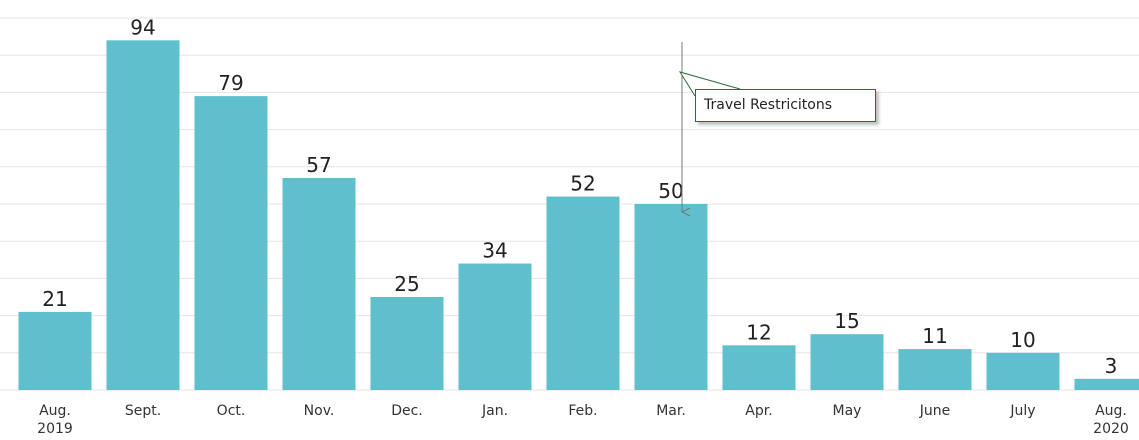 The height and width of the screenshot is (440, 1139). What do you see at coordinates (582, 184) in the screenshot?
I see `value-label: 52` at bounding box center [582, 184].